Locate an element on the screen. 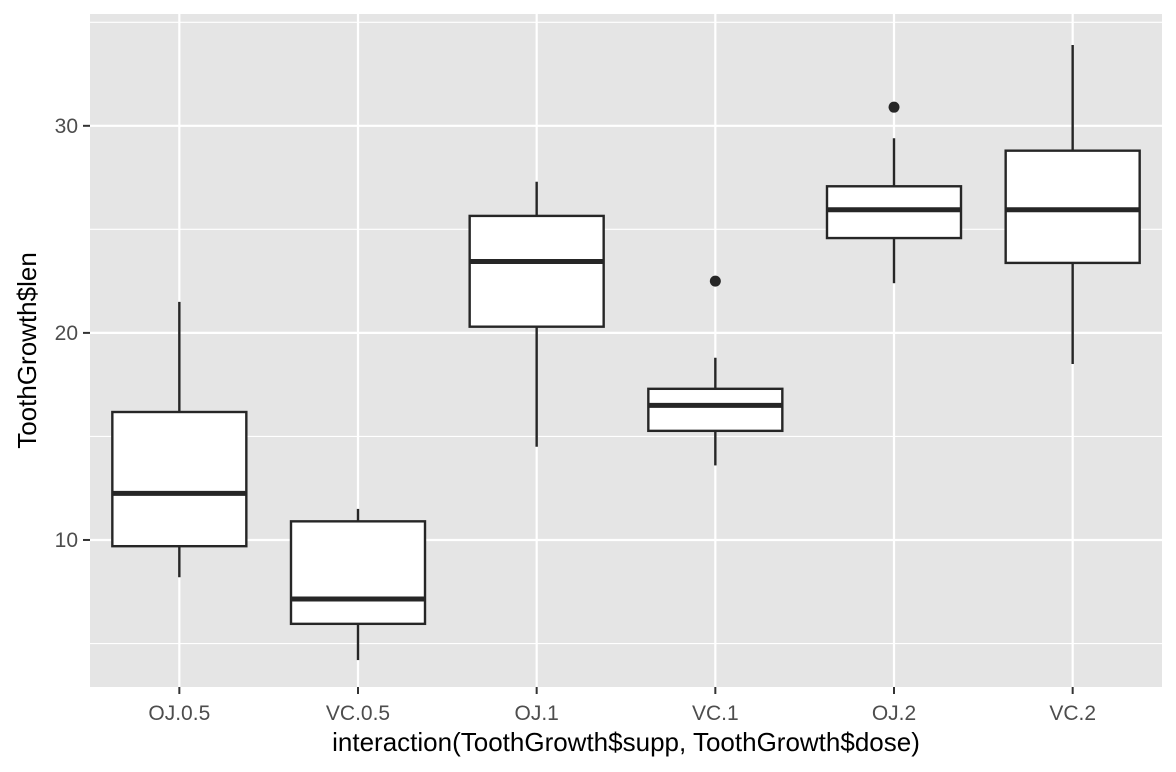 The width and height of the screenshot is (1176, 772). y-tick-label: 20 is located at coordinates (66, 333).